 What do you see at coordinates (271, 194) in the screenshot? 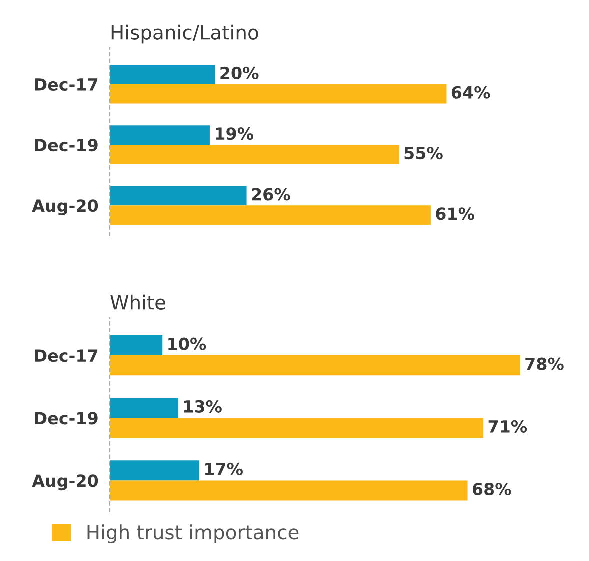
I see `data-label: 26%` at bounding box center [271, 194].